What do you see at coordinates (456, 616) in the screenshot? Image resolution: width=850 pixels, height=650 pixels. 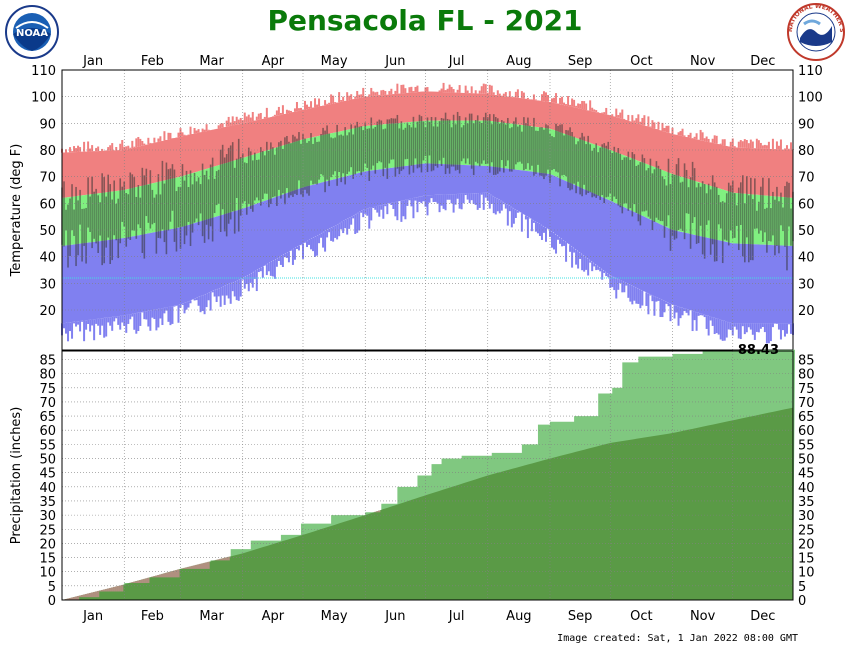 I see `month-label-bottom: Jul` at bounding box center [456, 616].